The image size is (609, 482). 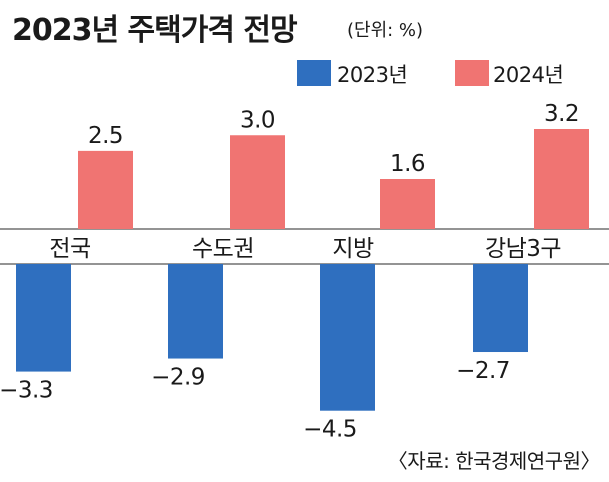 I want to click on value-label-2024-2: 1.6, so click(x=407, y=164).